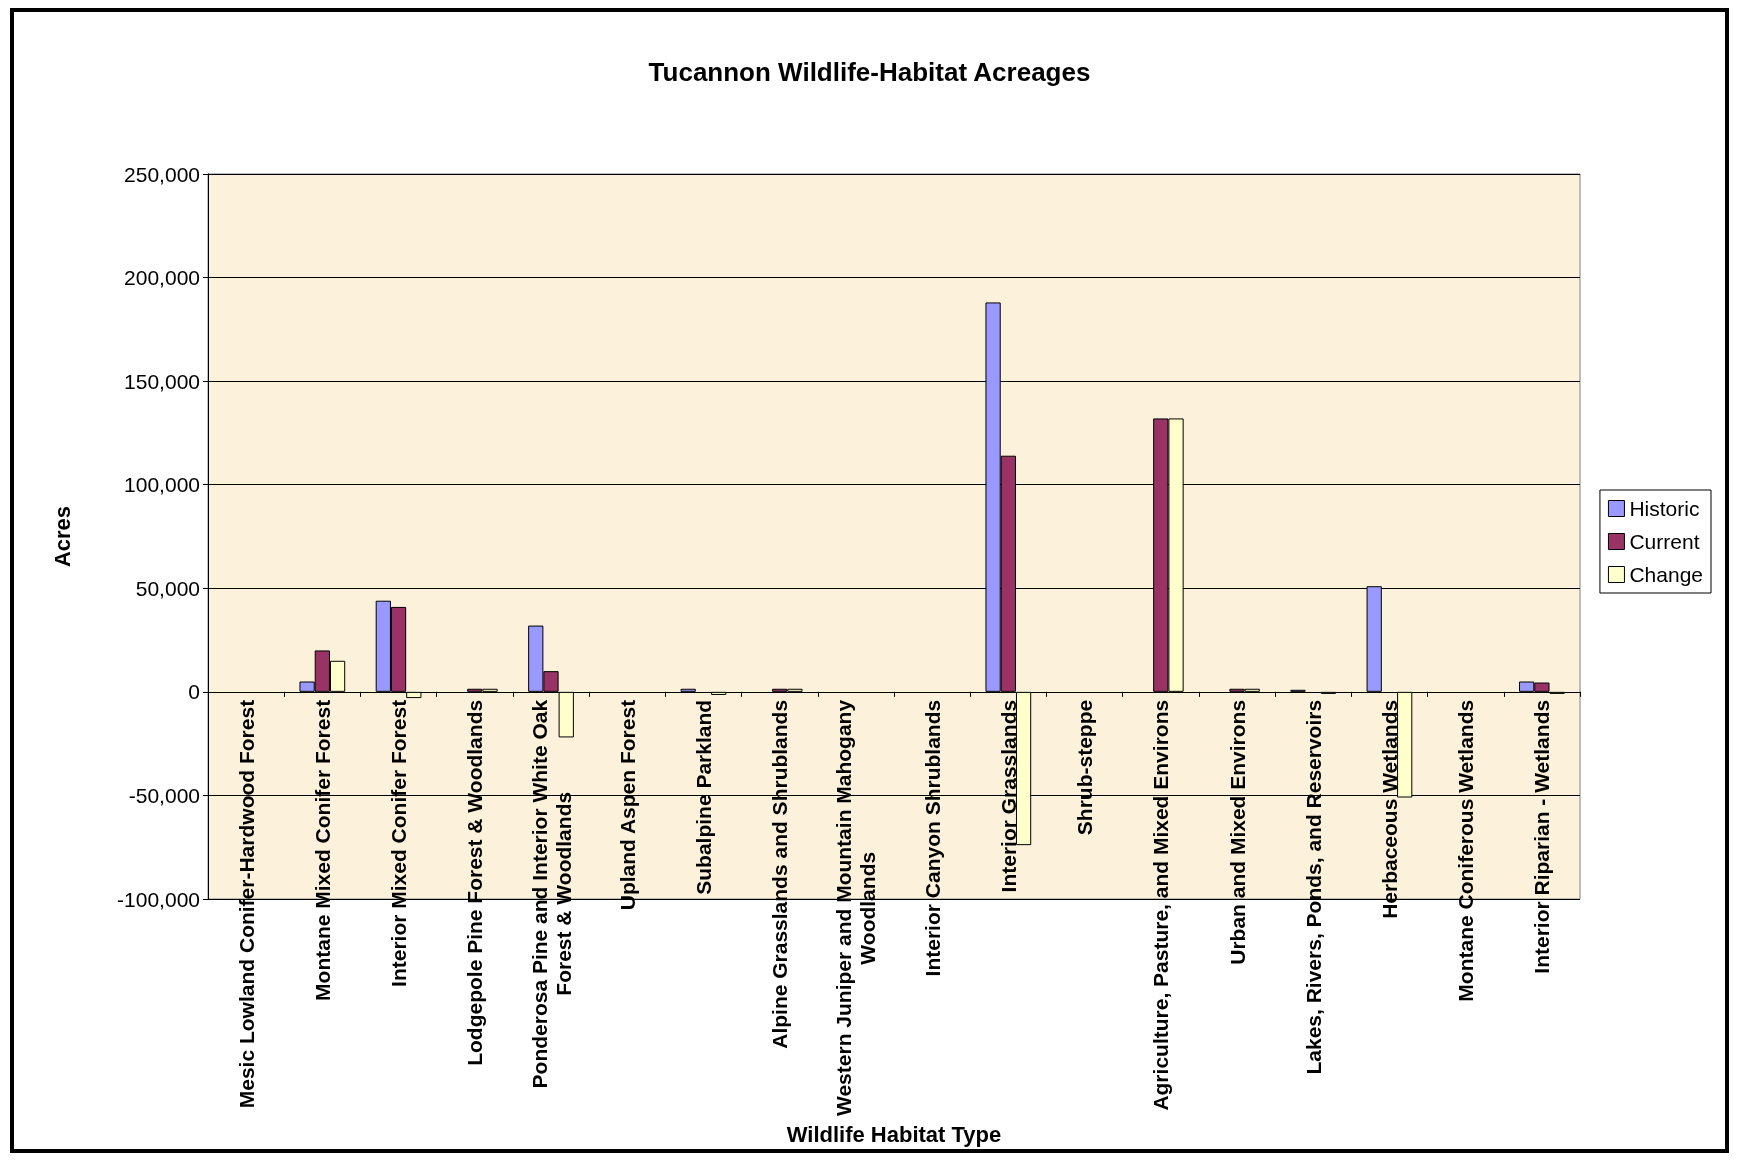  Describe the element at coordinates (894, 1135) in the screenshot. I see `x-axis-title: Wildlife Habitat Type` at that location.